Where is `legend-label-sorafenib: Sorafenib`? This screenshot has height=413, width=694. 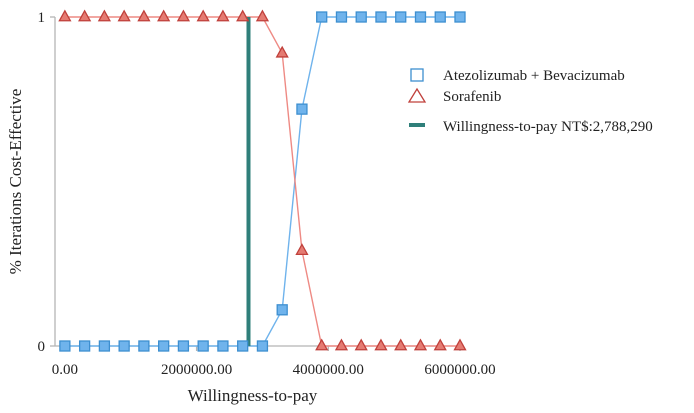
legend-label-sorafenib: Sorafenib is located at coordinates (472, 97).